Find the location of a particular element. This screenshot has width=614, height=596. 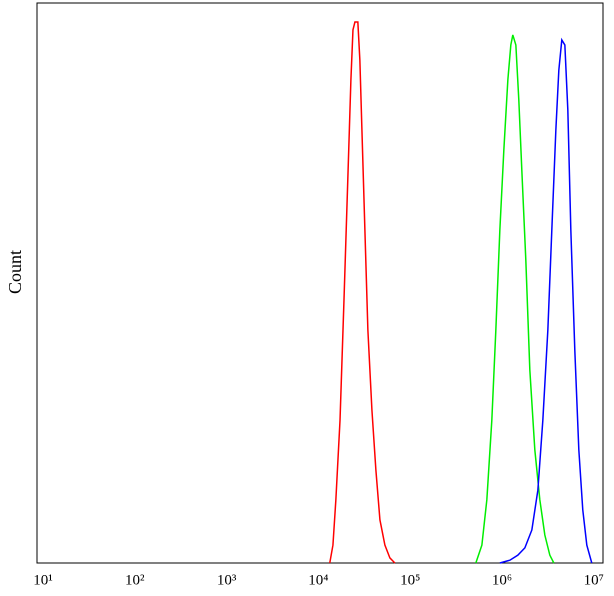

x-tick-label: 10² is located at coordinates (135, 580).